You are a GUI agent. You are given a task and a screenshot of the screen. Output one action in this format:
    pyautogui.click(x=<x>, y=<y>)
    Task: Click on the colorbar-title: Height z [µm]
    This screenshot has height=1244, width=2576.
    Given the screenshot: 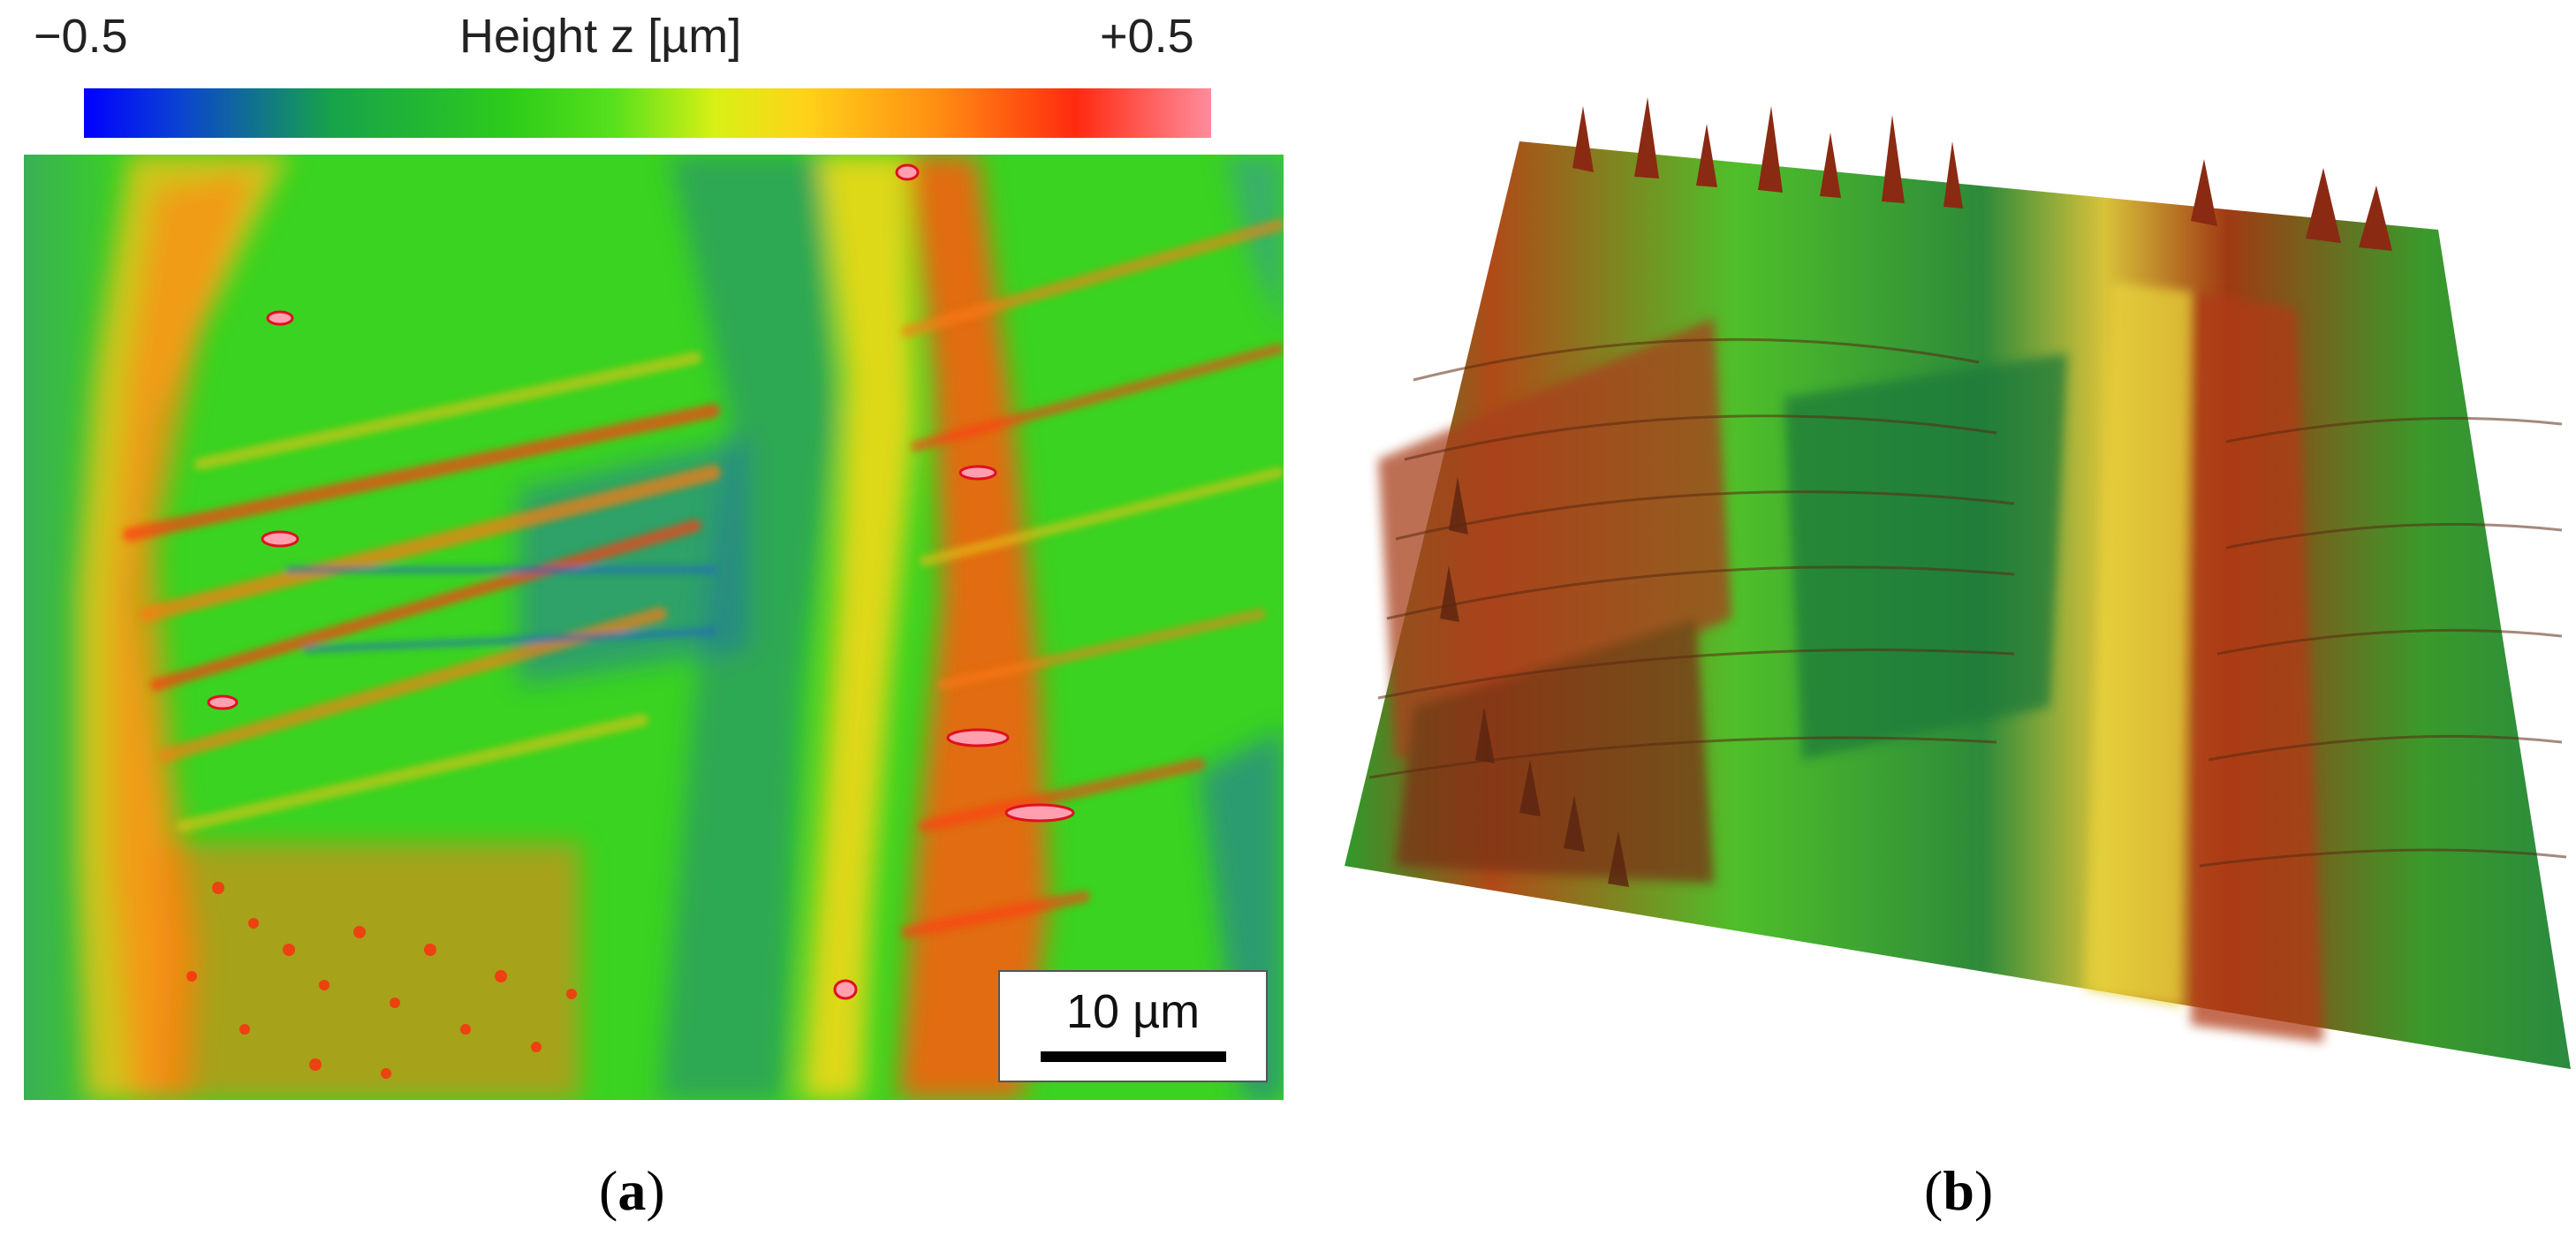 What is the action you would take?
    pyautogui.click(x=600, y=36)
    